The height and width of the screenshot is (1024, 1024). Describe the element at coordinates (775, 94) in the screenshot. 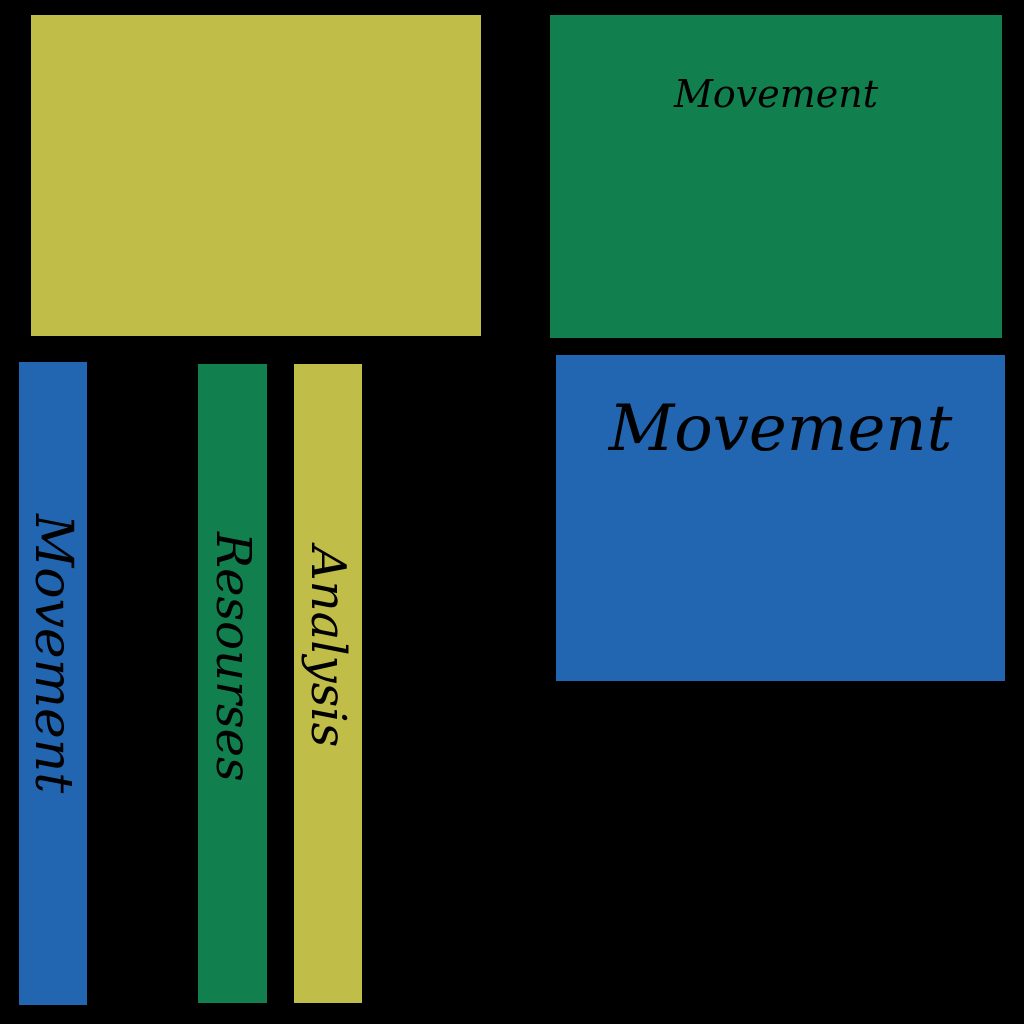

I see `movement-label-small: Movement` at that location.